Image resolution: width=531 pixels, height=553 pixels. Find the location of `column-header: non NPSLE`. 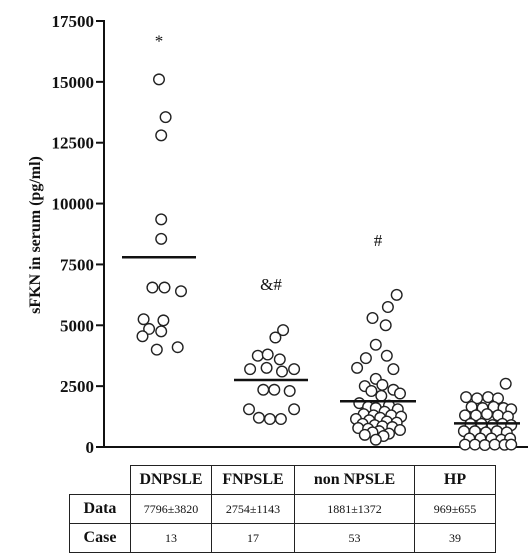

column-header: non NPSLE is located at coordinates (354, 480).